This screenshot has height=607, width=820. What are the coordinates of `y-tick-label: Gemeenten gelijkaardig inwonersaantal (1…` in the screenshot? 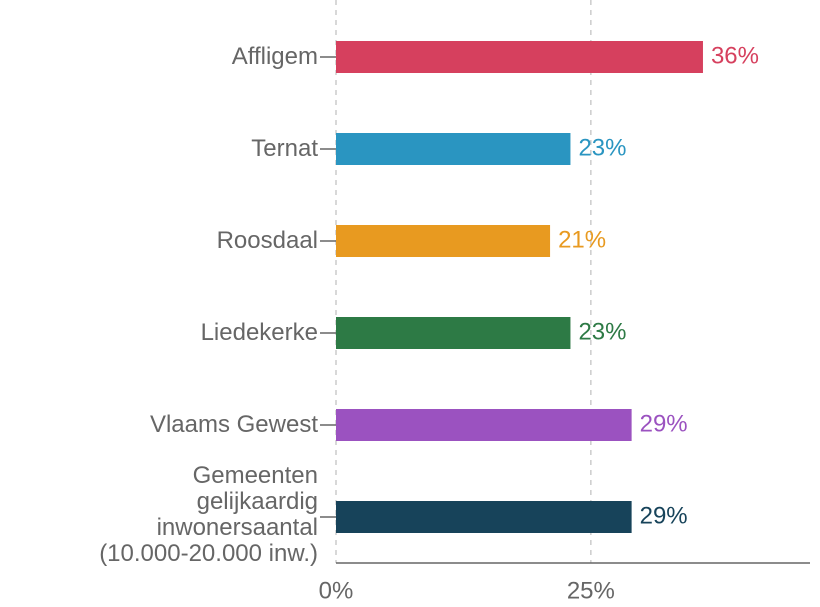 It's located at (208, 514).